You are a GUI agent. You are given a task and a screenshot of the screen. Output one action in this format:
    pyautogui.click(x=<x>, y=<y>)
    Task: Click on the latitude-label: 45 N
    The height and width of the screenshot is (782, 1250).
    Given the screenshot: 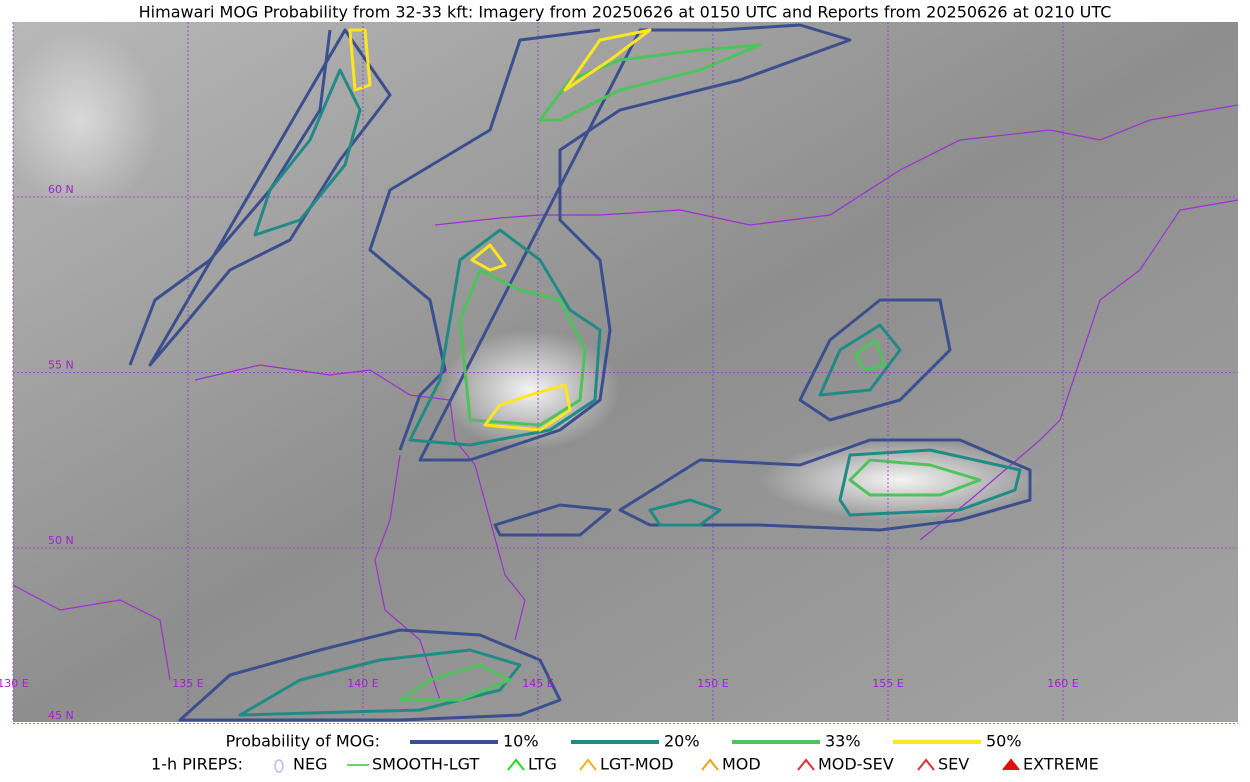 What is the action you would take?
    pyautogui.click(x=61, y=715)
    